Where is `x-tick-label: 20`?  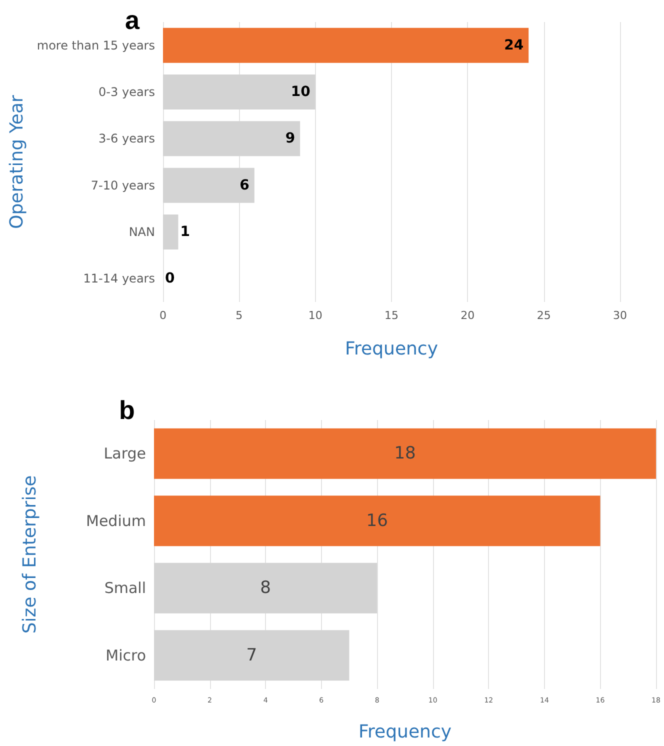 x-tick-label: 20 is located at coordinates (467, 315).